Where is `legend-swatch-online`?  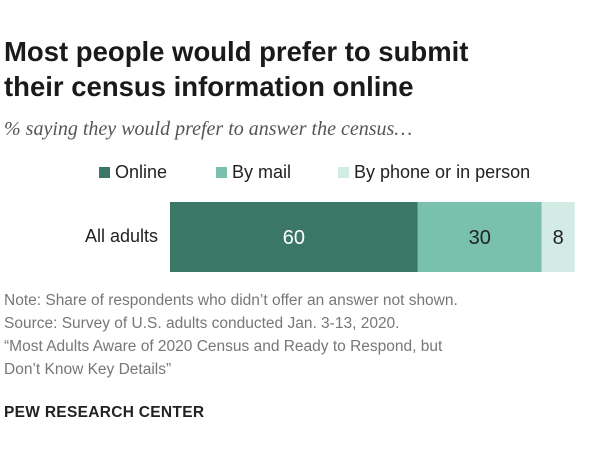 legend-swatch-online is located at coordinates (104, 172).